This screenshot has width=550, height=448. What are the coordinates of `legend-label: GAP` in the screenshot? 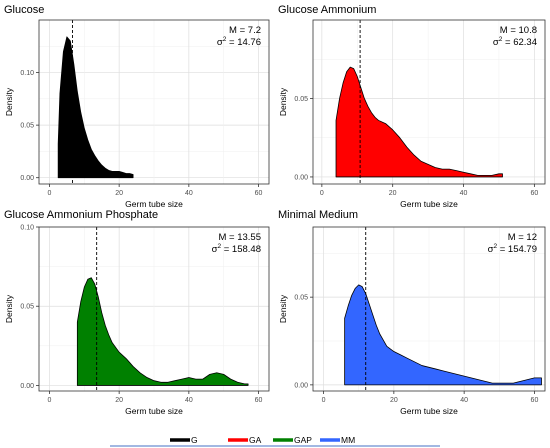 It's located at (303, 440).